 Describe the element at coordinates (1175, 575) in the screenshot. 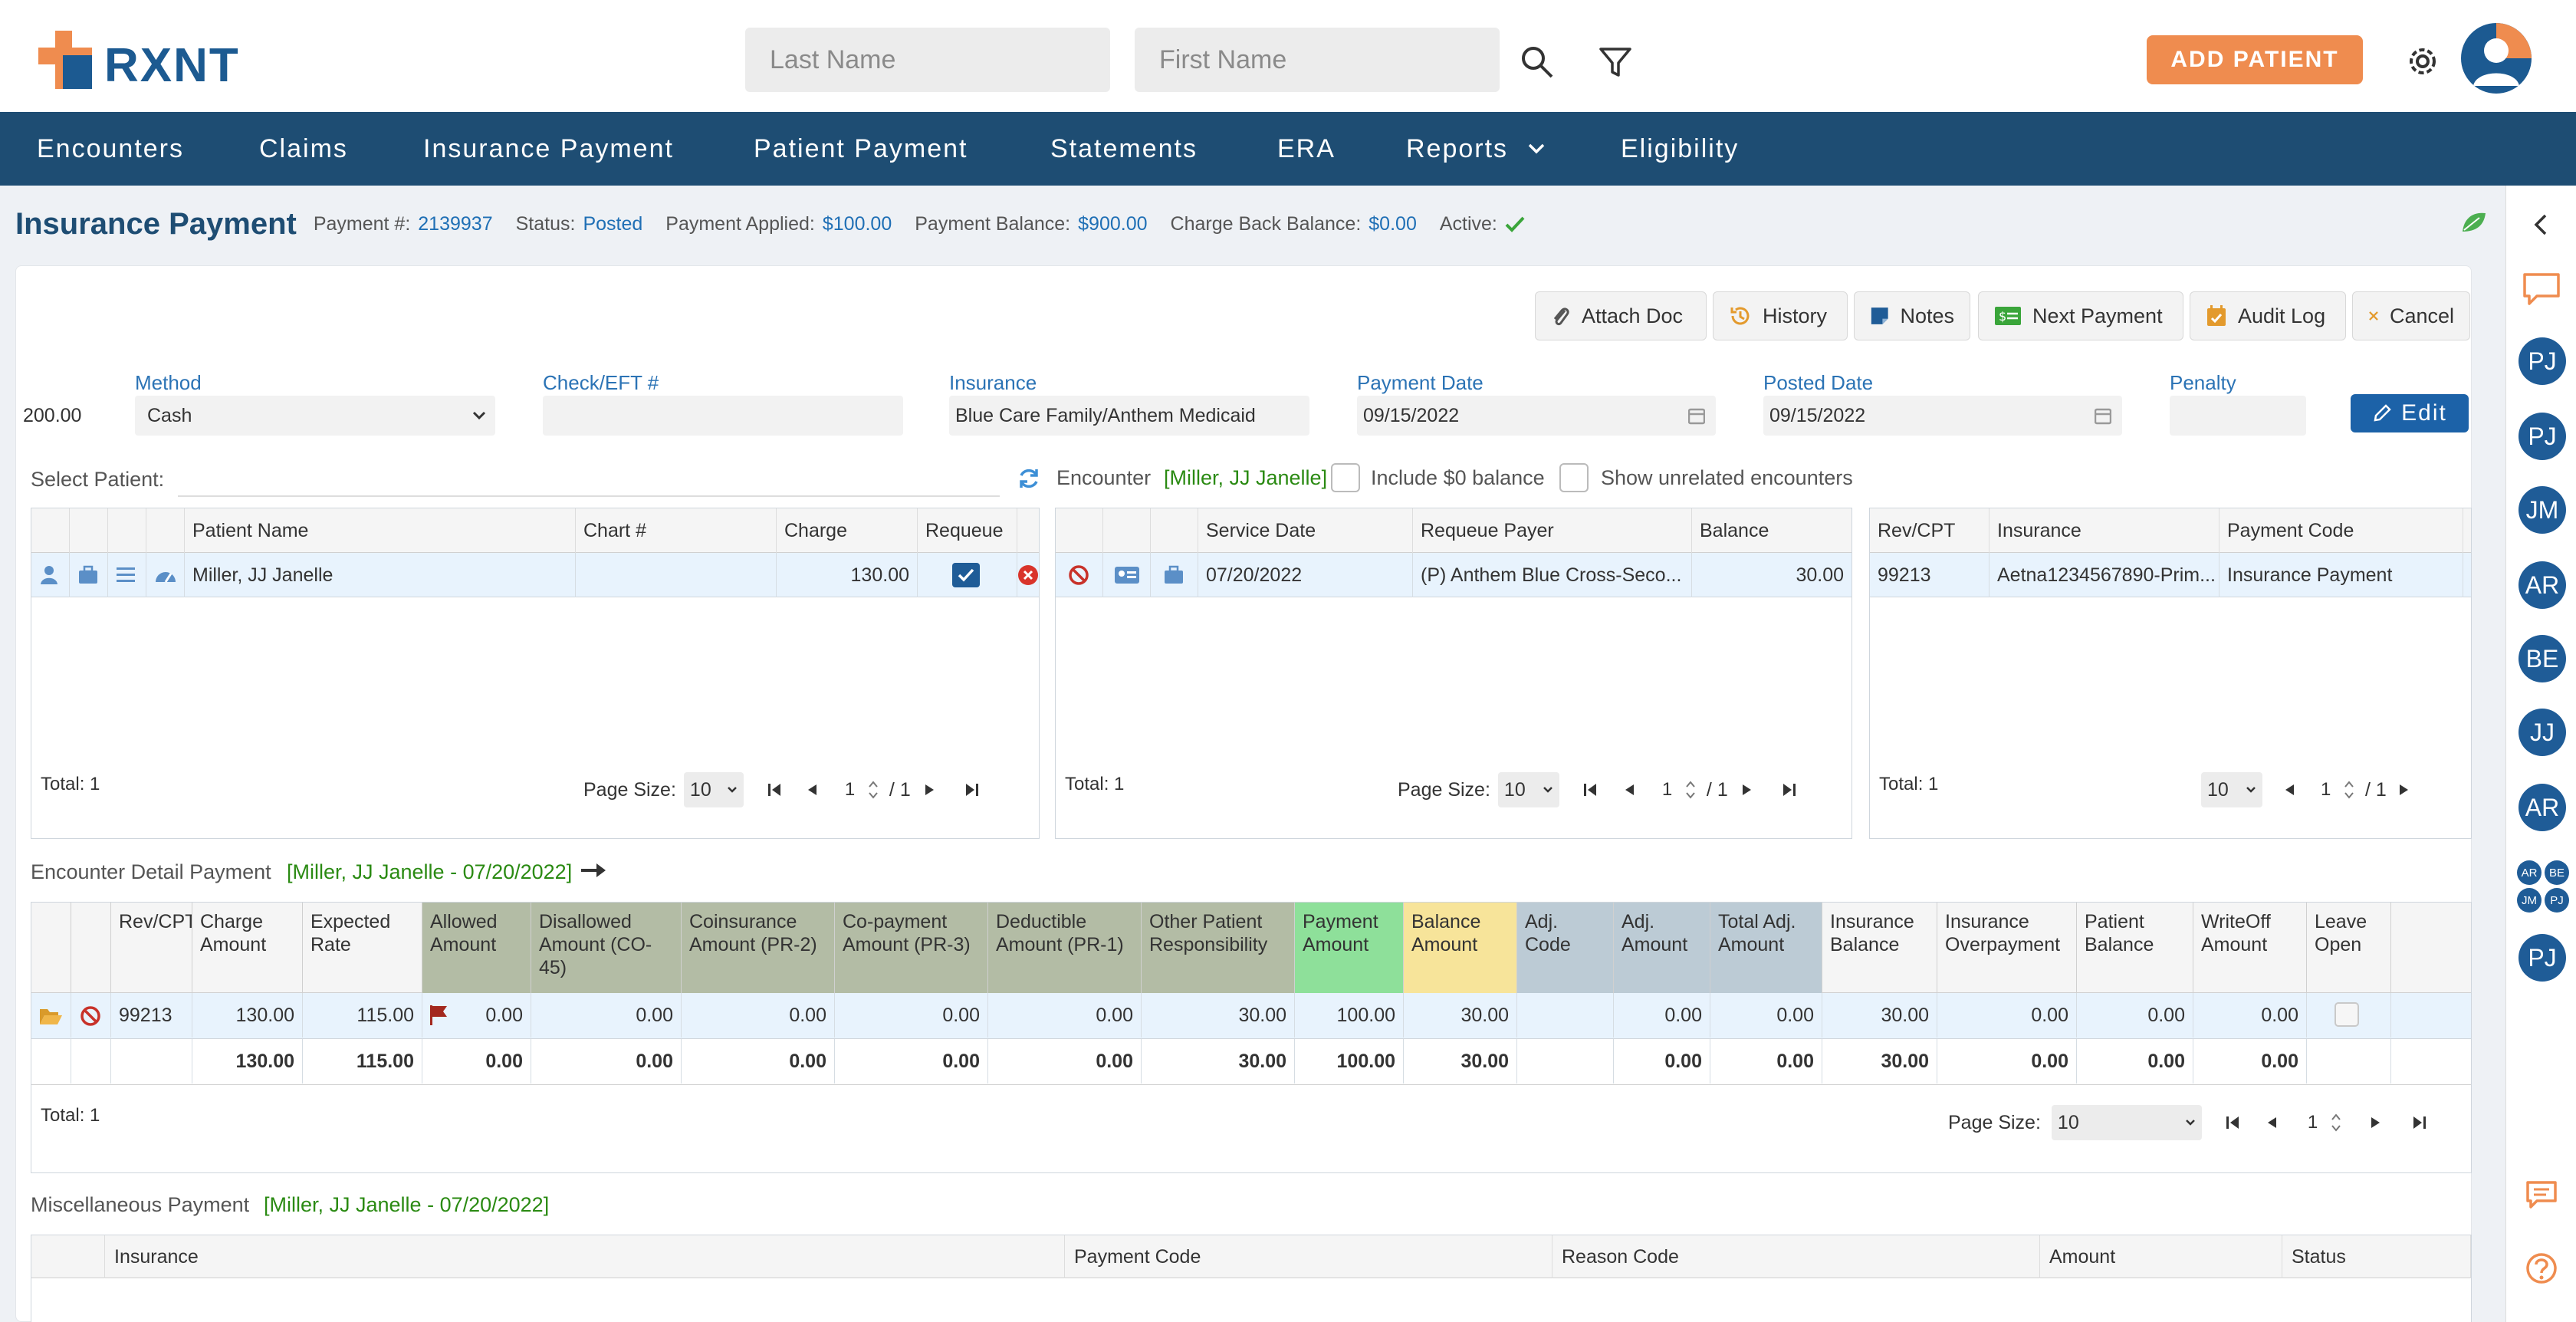

I see `briefcase-cell` at that location.